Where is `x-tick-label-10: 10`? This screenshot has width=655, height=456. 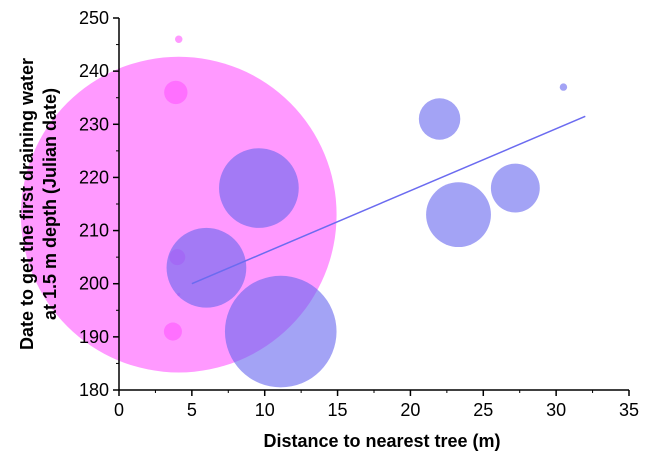 x-tick-label-10: 10 is located at coordinates (265, 410).